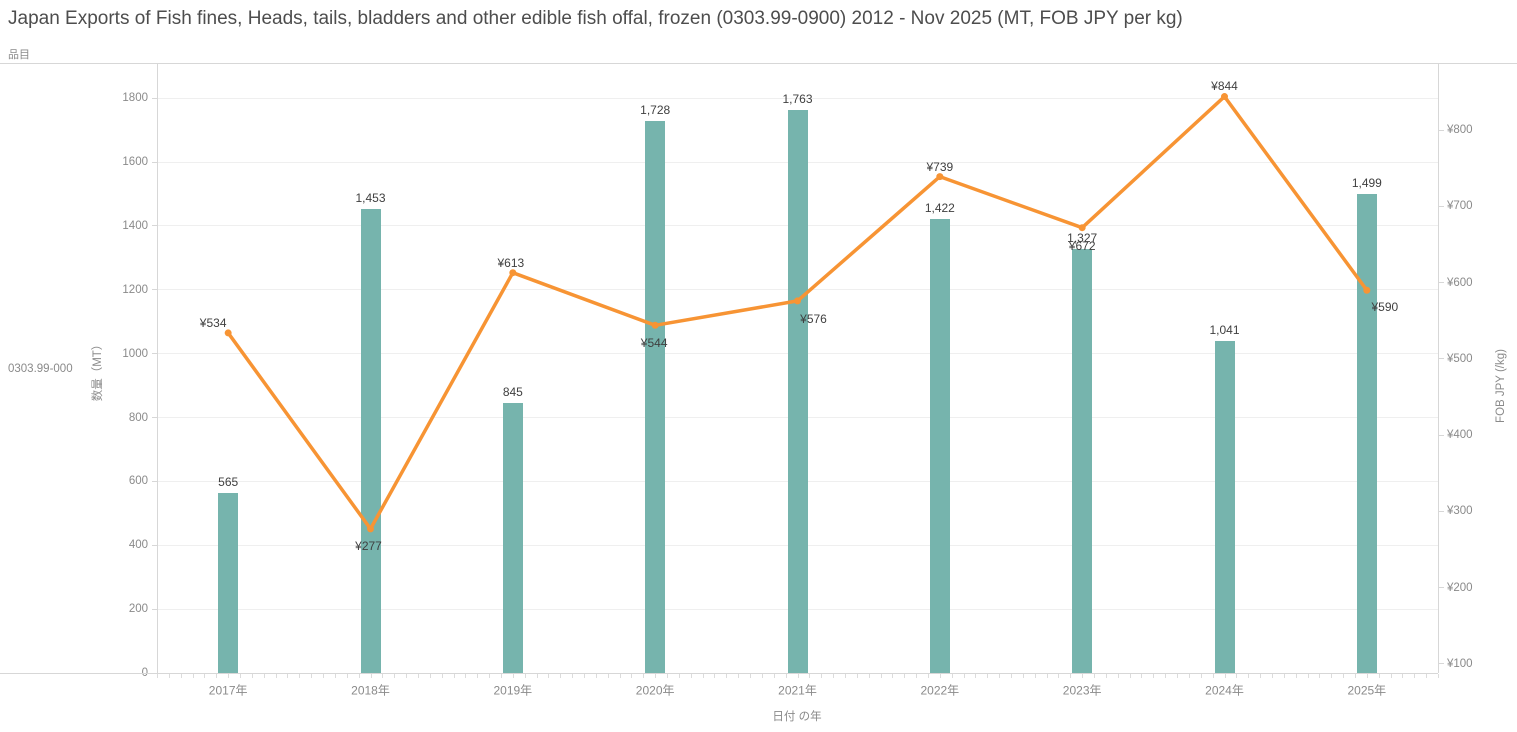  Describe the element at coordinates (1438, 368) in the screenshot. I see `right-pane-border` at that location.